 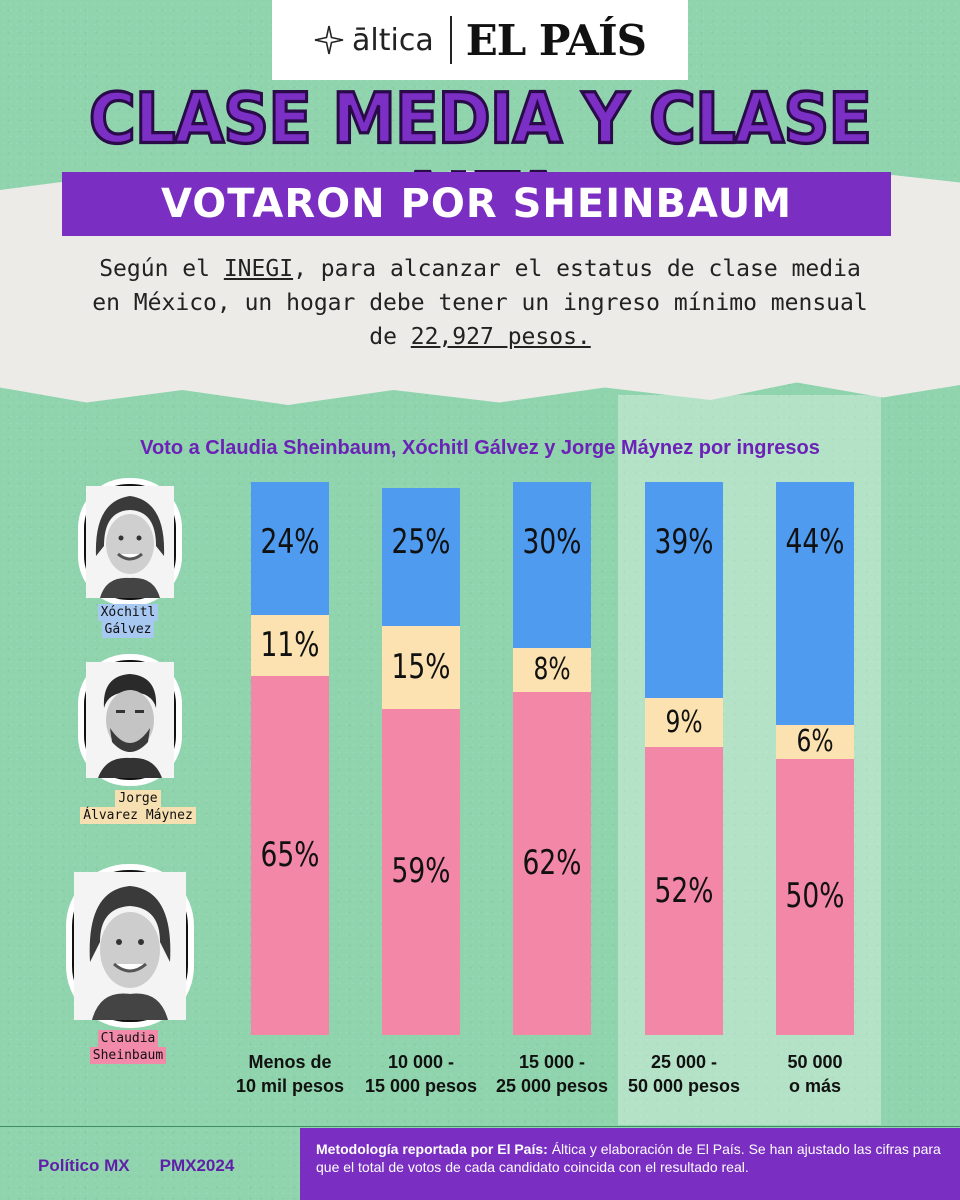 I want to click on data-label: 50%, so click(x=815, y=896).